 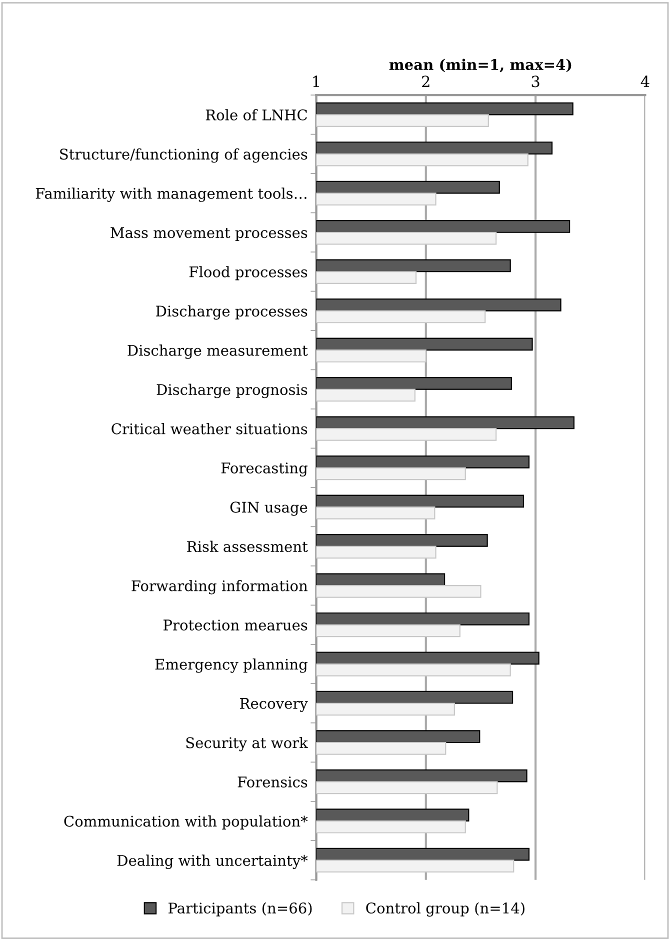 What do you see at coordinates (269, 509) in the screenshot?
I see `y-tick-label: GIN usage` at bounding box center [269, 509].